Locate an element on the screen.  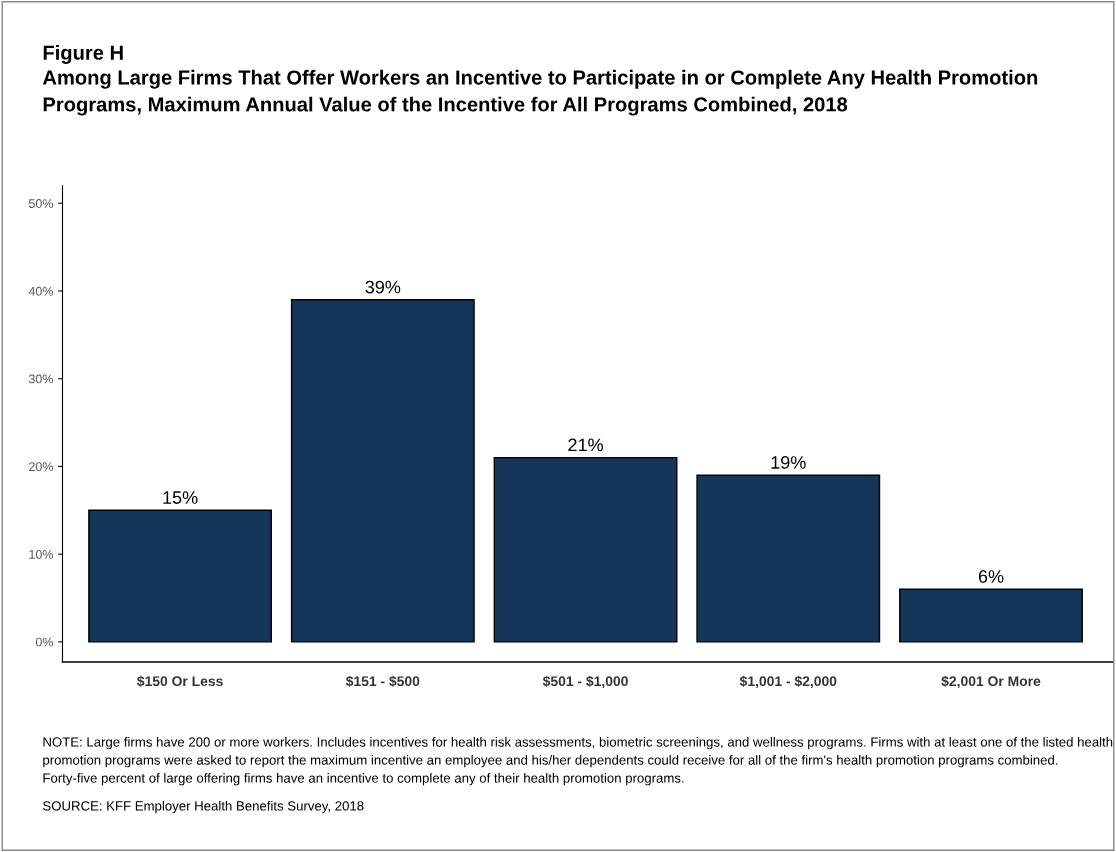
y-tick-label: 40% is located at coordinates (41, 291).